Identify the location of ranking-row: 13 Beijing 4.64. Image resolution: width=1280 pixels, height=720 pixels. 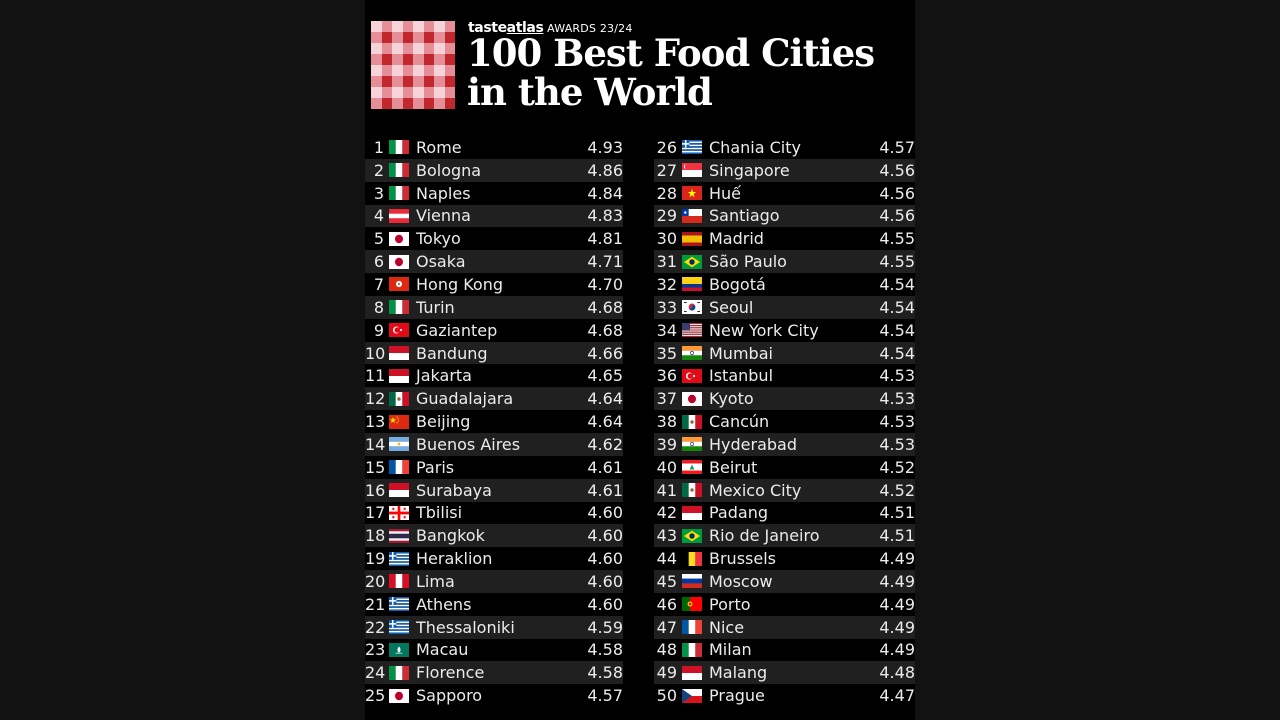
(494, 421).